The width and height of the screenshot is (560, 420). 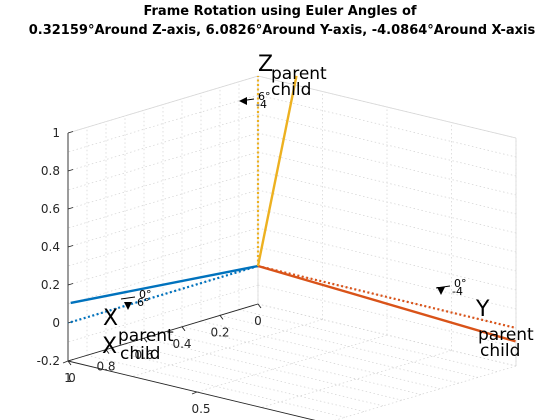 What do you see at coordinates (243, 101) in the screenshot?
I see `z-angle-arrow` at bounding box center [243, 101].